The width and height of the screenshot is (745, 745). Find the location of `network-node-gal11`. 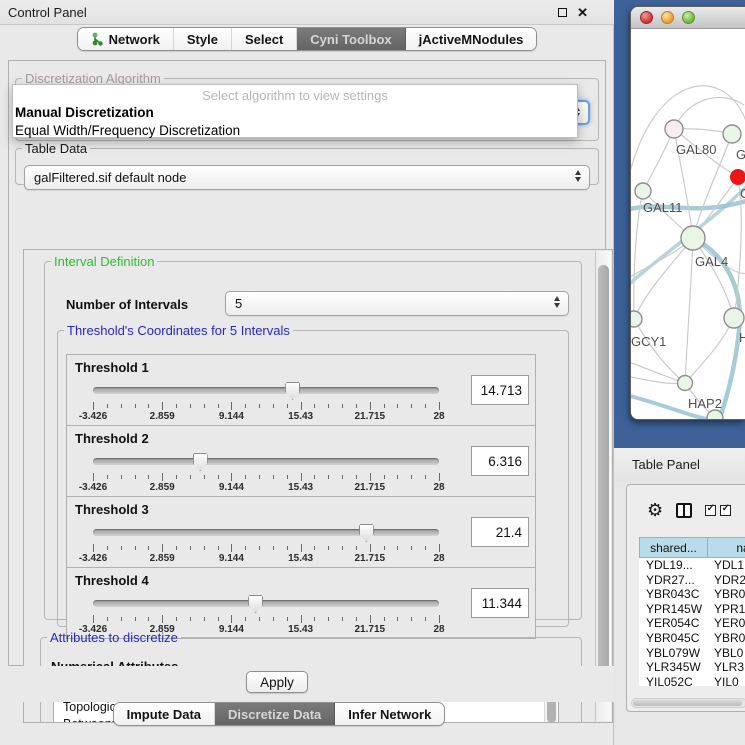

network-node-gal11 is located at coordinates (643, 191).